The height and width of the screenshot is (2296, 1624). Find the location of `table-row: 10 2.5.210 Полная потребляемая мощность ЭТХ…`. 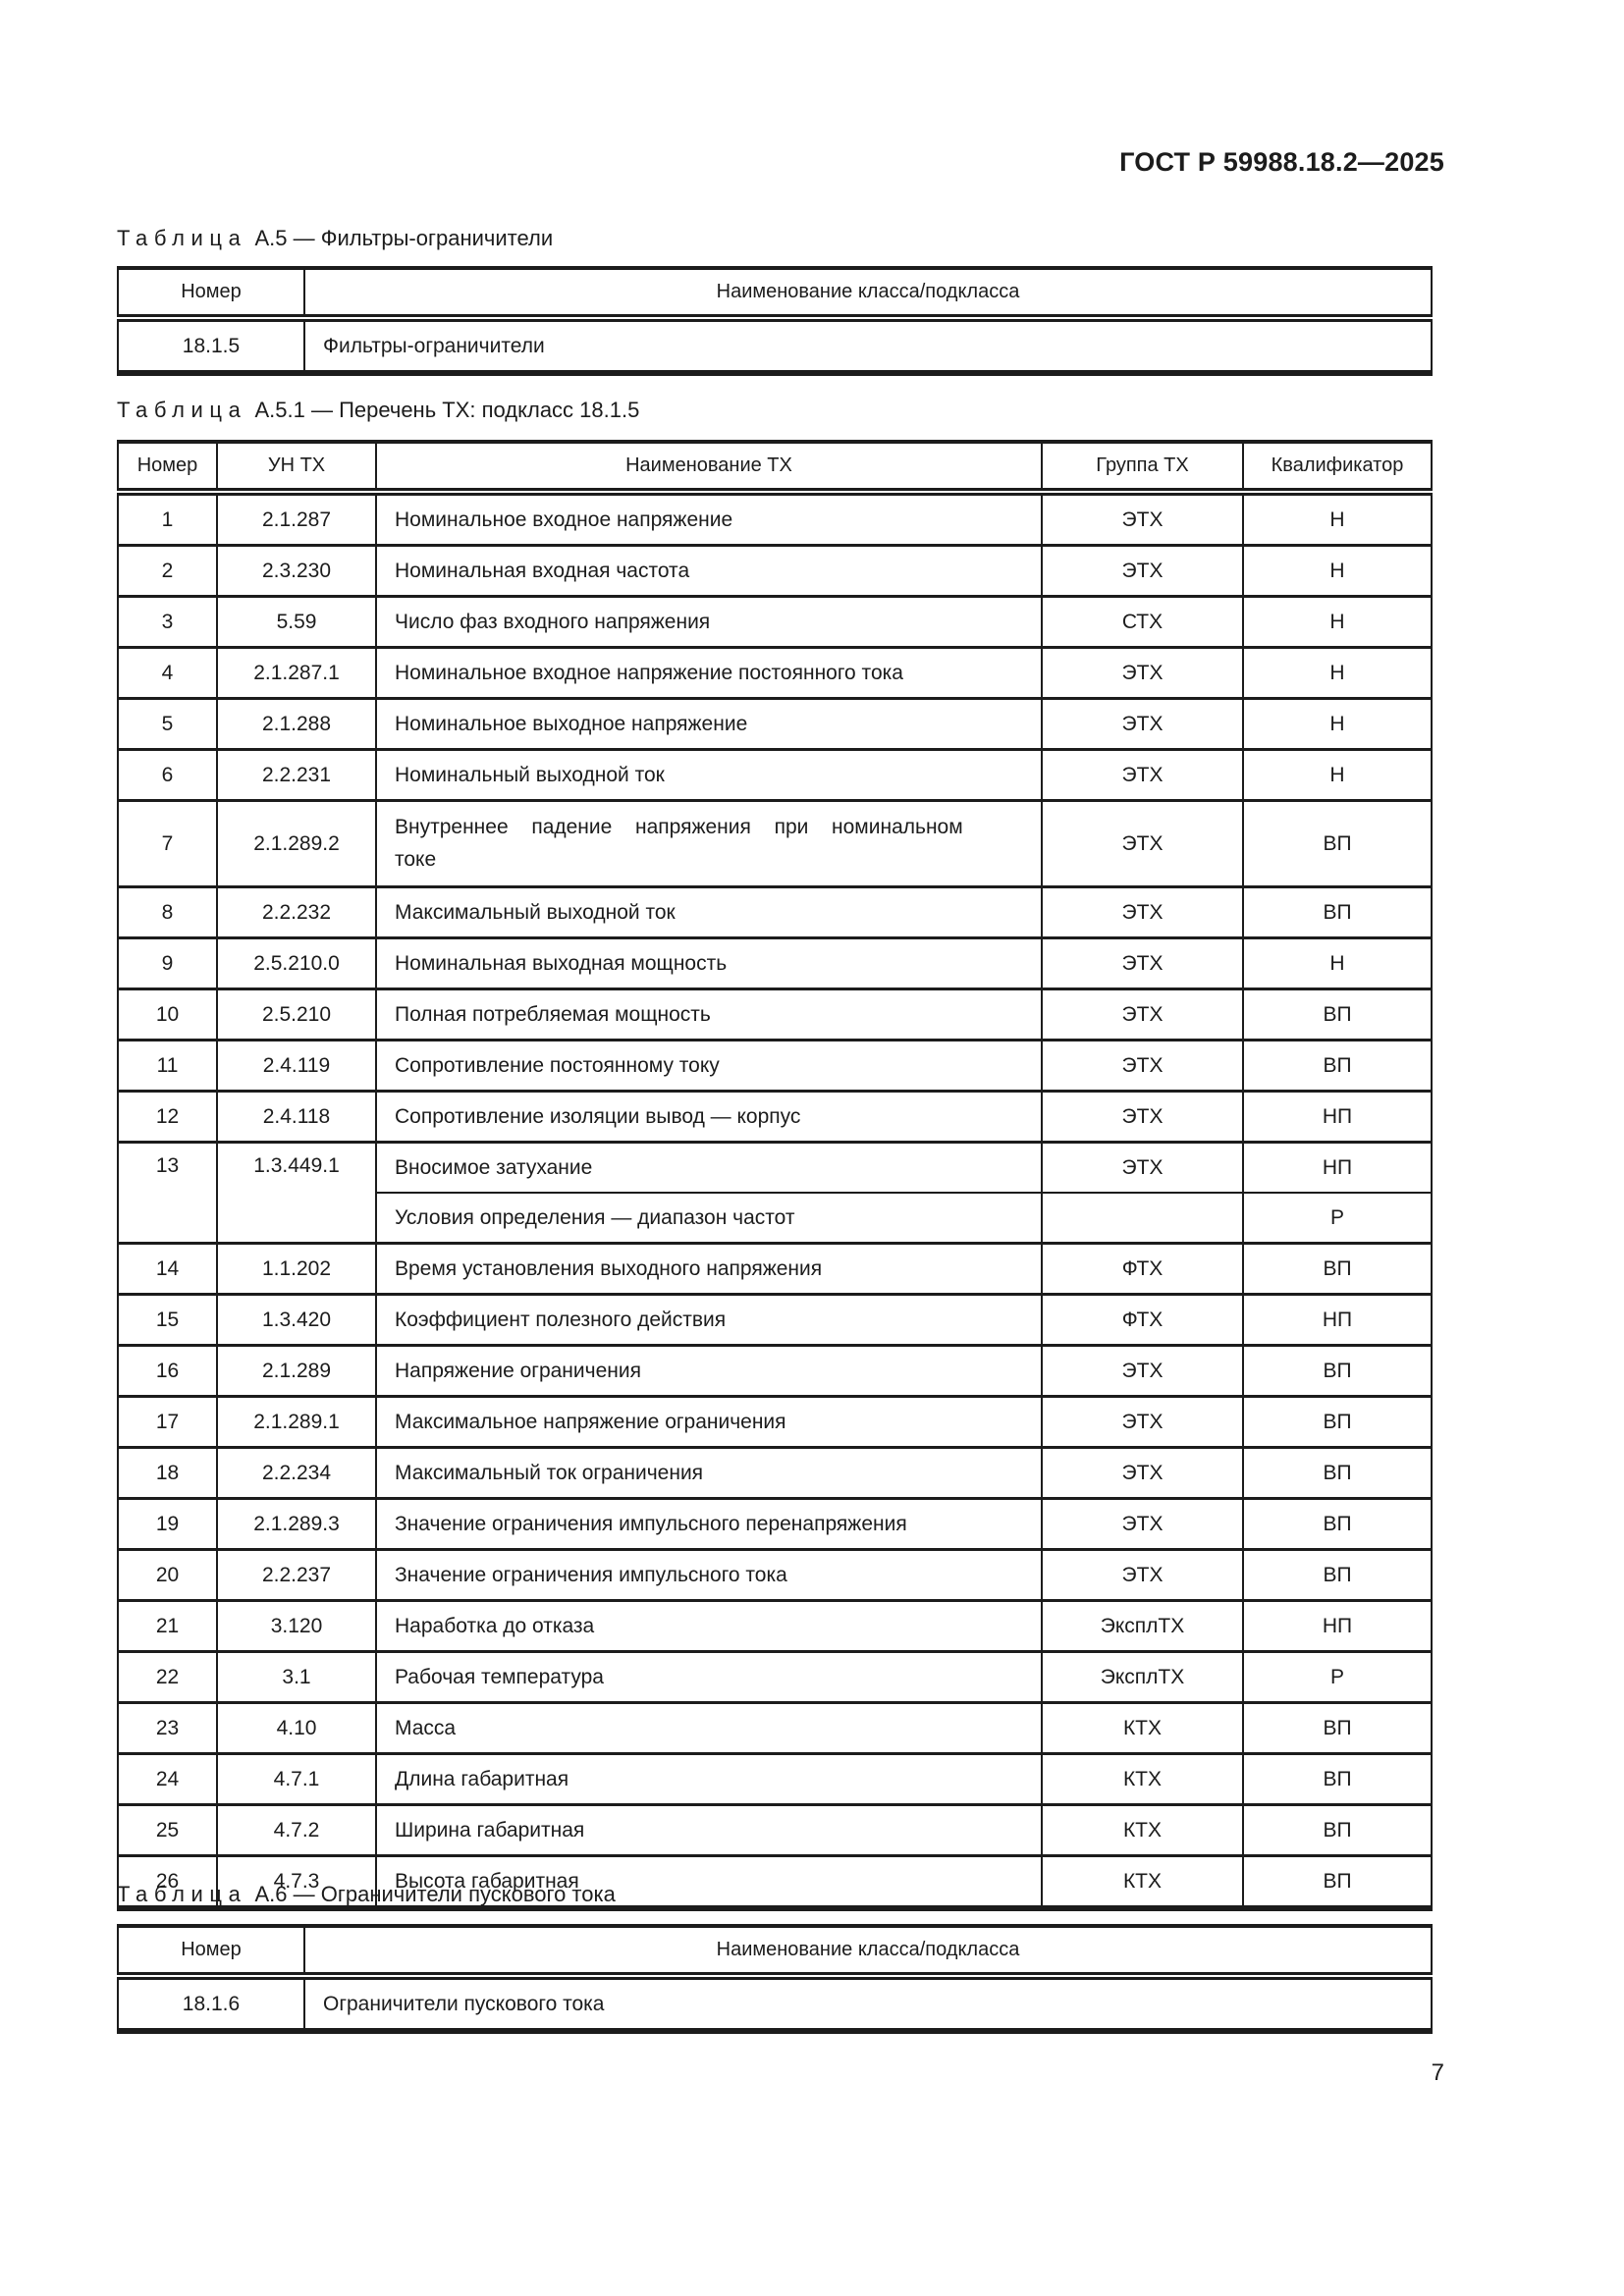

table-row: 10 2.5.210 Полная потребляемая мощность ЭТХ… is located at coordinates (775, 1014).